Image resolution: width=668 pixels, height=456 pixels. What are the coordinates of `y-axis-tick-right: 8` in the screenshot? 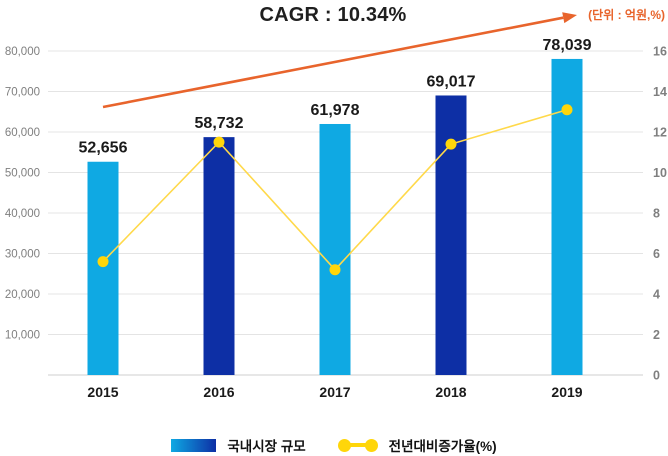 It's located at (656, 214).